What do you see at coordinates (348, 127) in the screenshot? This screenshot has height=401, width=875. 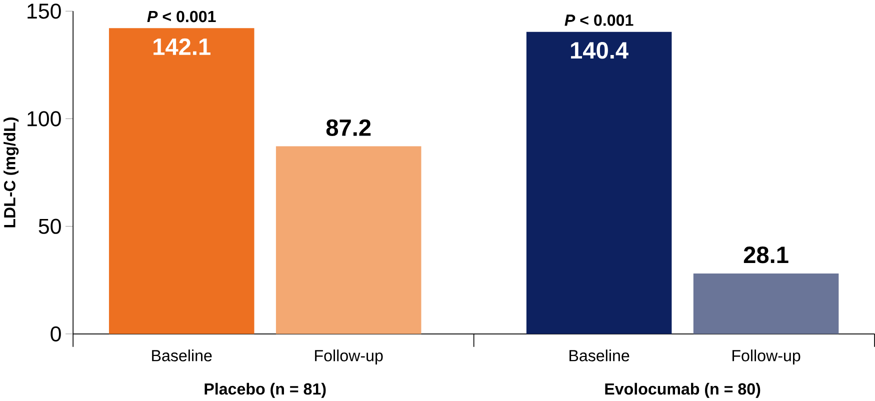 I see `data-label: 87.2` at bounding box center [348, 127].